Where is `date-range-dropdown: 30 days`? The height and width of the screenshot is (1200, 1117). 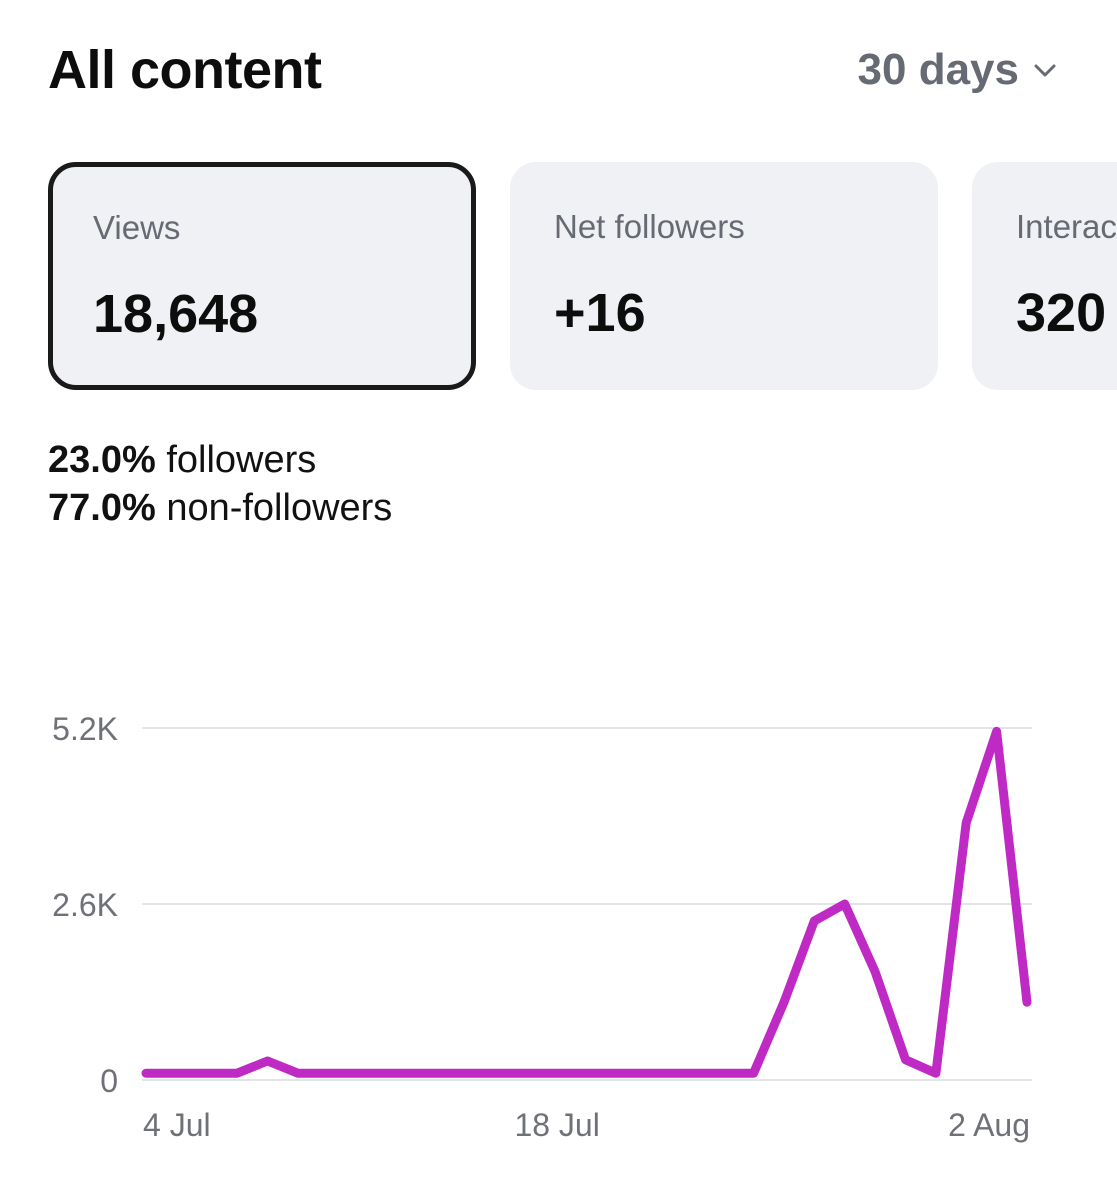 date-range-dropdown: 30 days is located at coordinates (958, 70).